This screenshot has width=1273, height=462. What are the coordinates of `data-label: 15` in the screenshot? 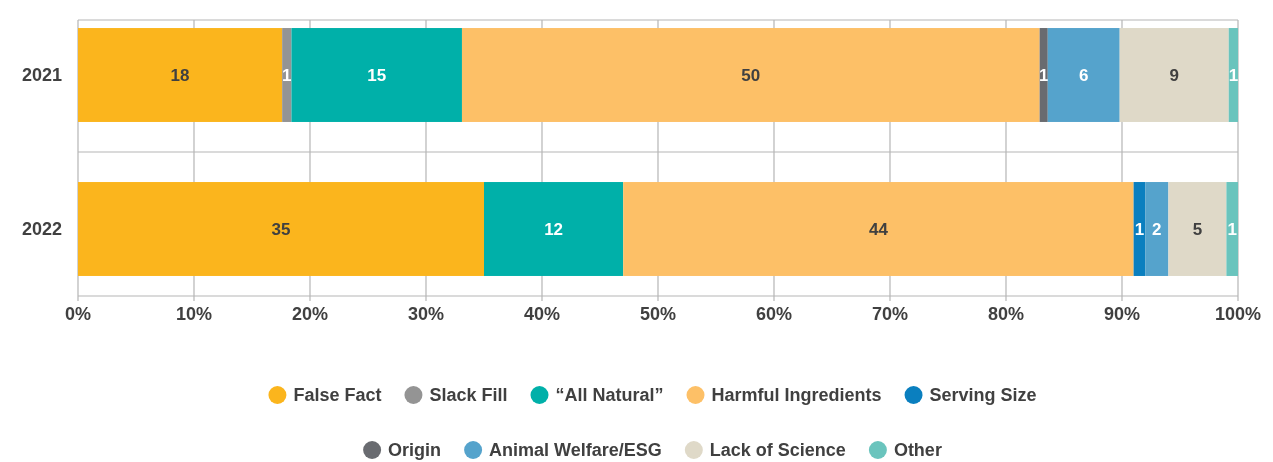 It's located at (377, 75).